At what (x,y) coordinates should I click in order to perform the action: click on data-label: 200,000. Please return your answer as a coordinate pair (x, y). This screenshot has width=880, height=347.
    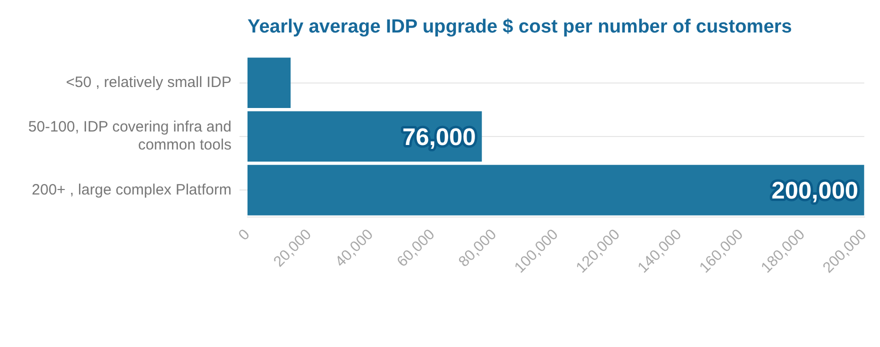
    Looking at the image, I should click on (815, 191).